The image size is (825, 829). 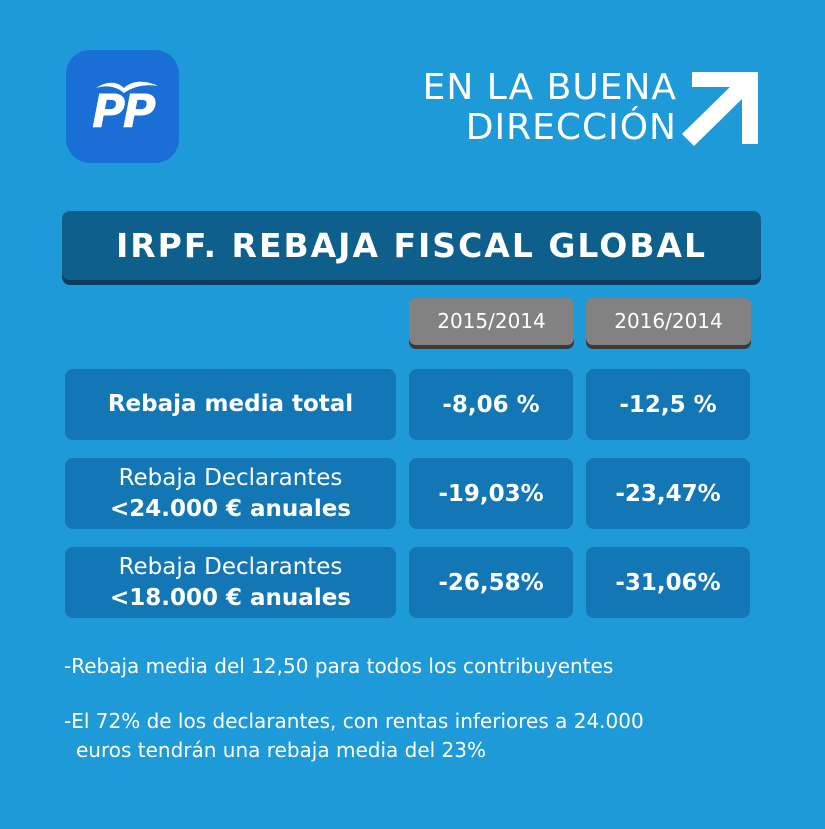 I want to click on gull-icon, so click(x=127, y=87).